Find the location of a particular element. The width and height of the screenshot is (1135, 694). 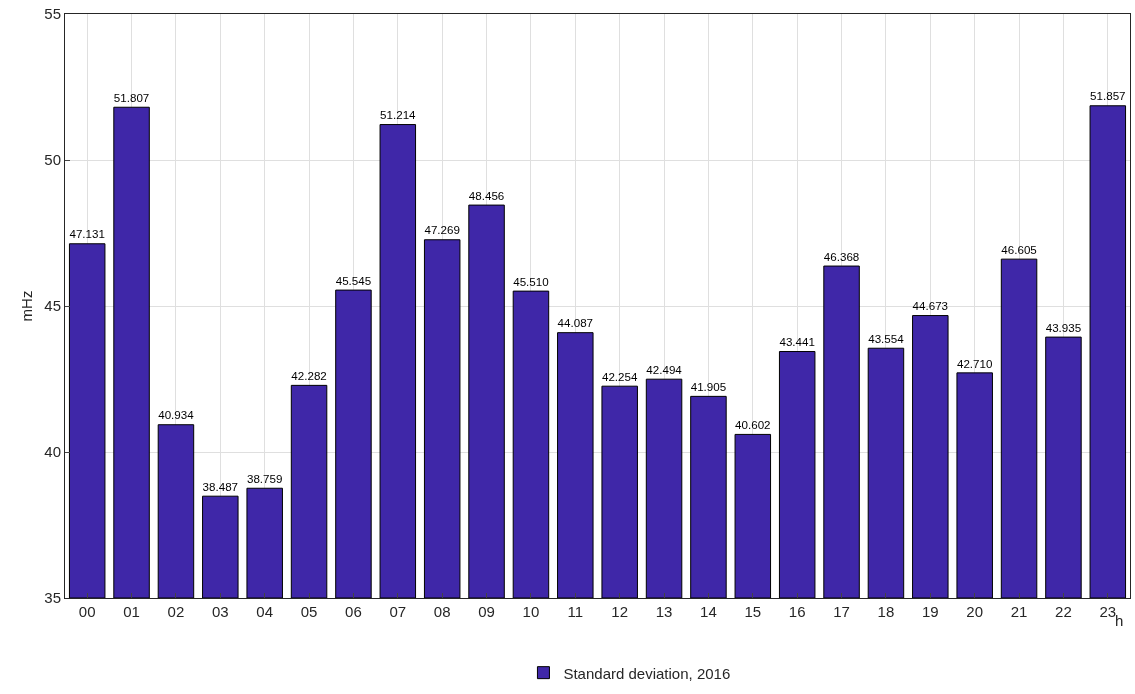

y-tick-label: 50 is located at coordinates (52, 160).